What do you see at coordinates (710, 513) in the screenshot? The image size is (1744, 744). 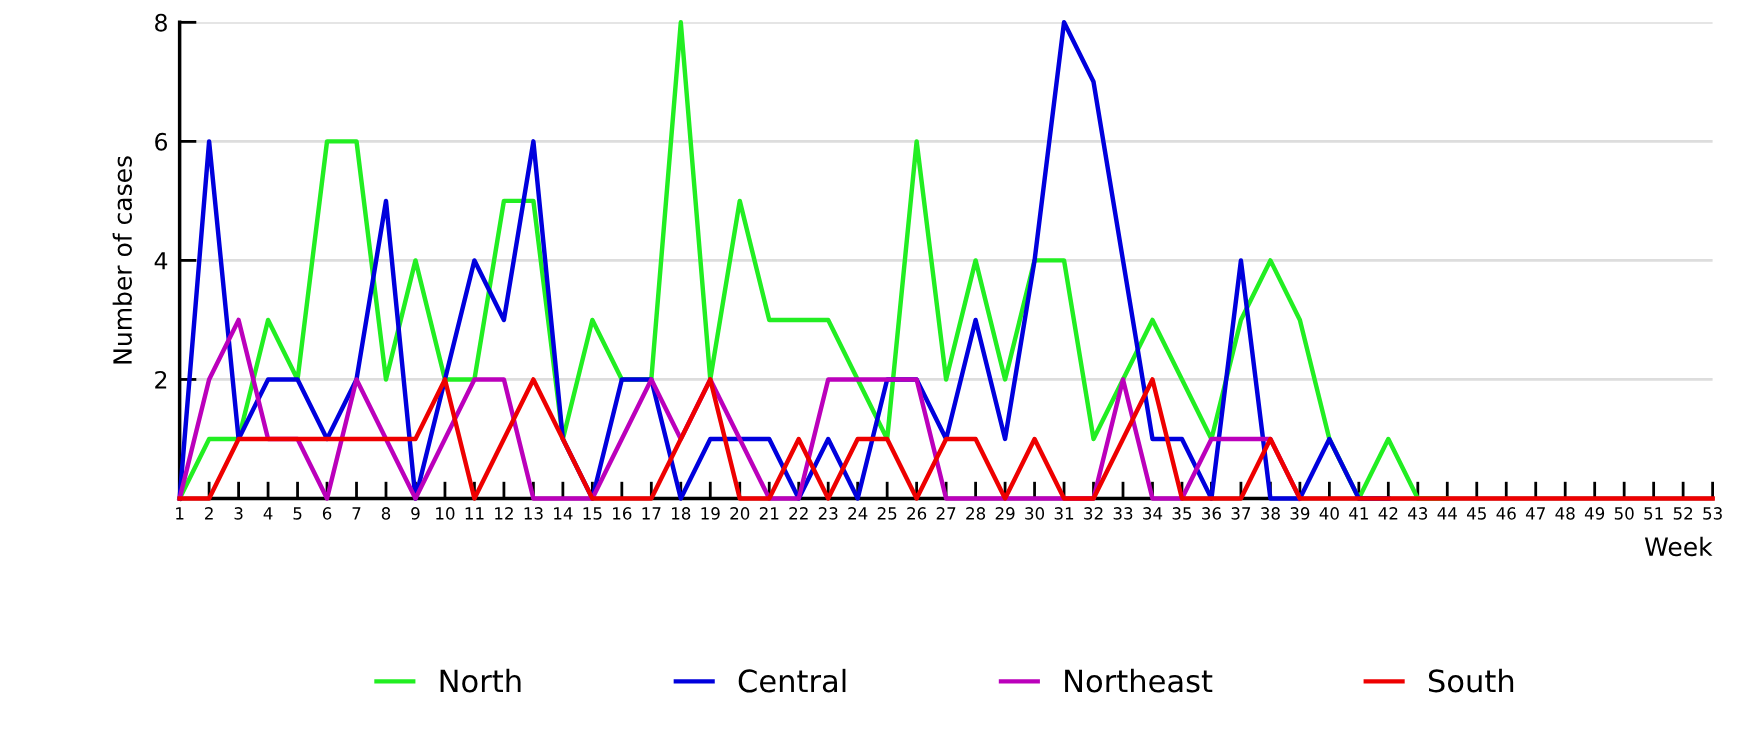 I see `x-tick-label: 19` at bounding box center [710, 513].